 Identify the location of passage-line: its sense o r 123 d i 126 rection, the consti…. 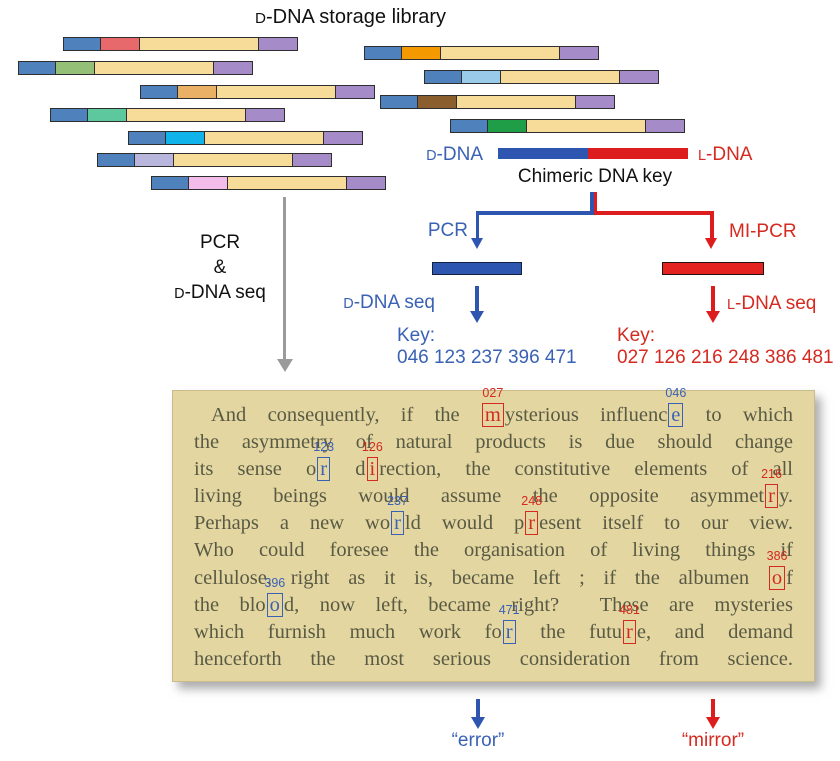
(494, 461).